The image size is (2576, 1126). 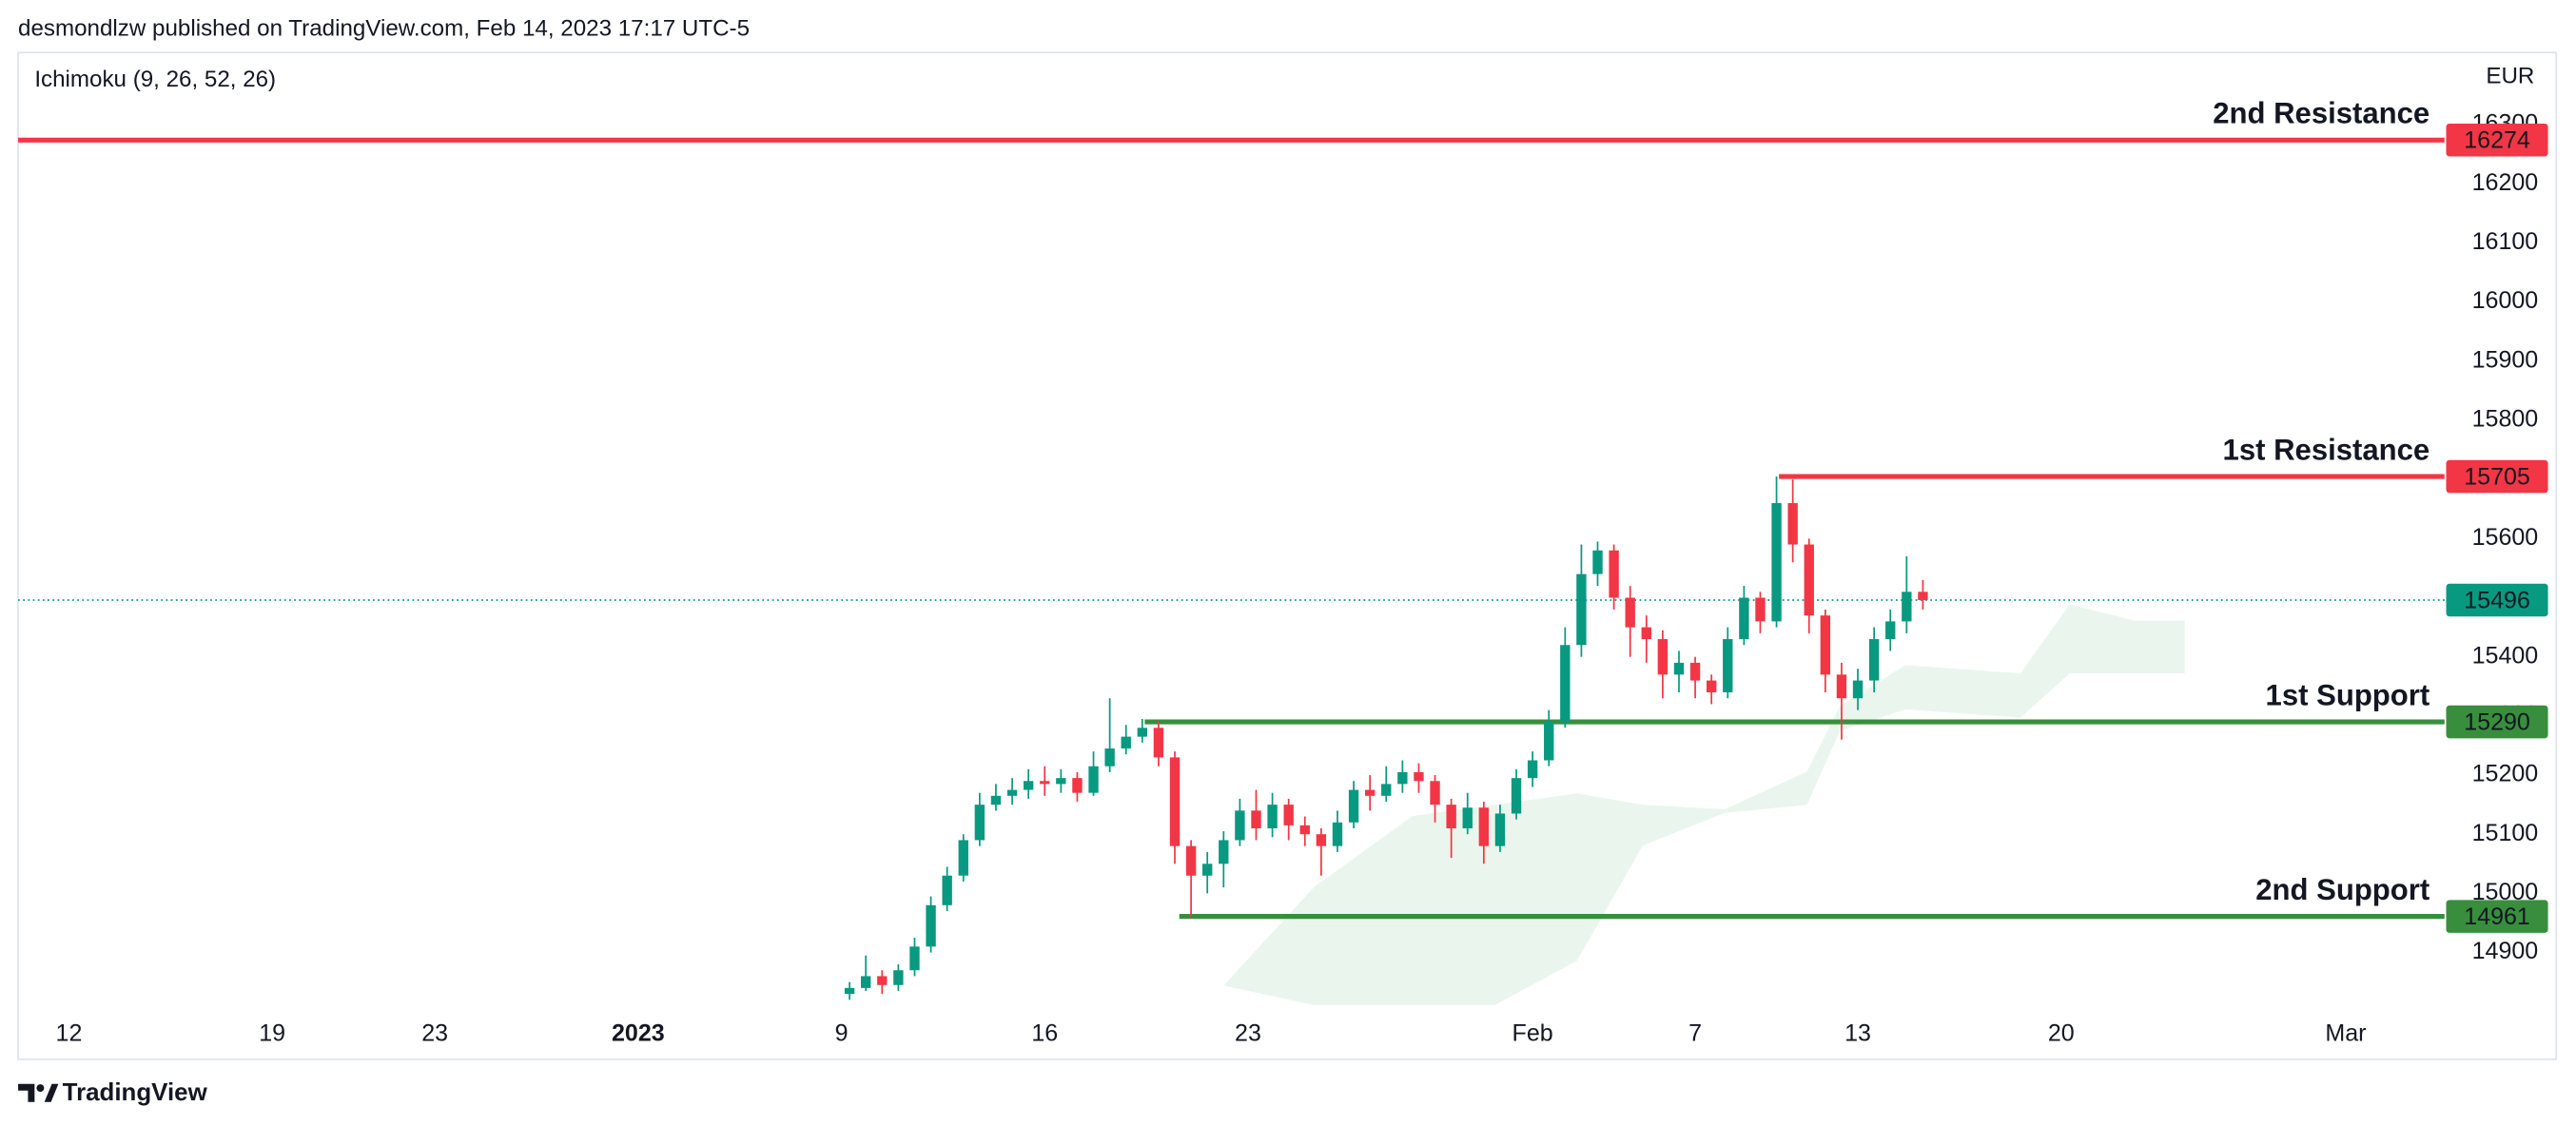 What do you see at coordinates (2061, 1033) in the screenshot?
I see `x-tick-label: 20` at bounding box center [2061, 1033].